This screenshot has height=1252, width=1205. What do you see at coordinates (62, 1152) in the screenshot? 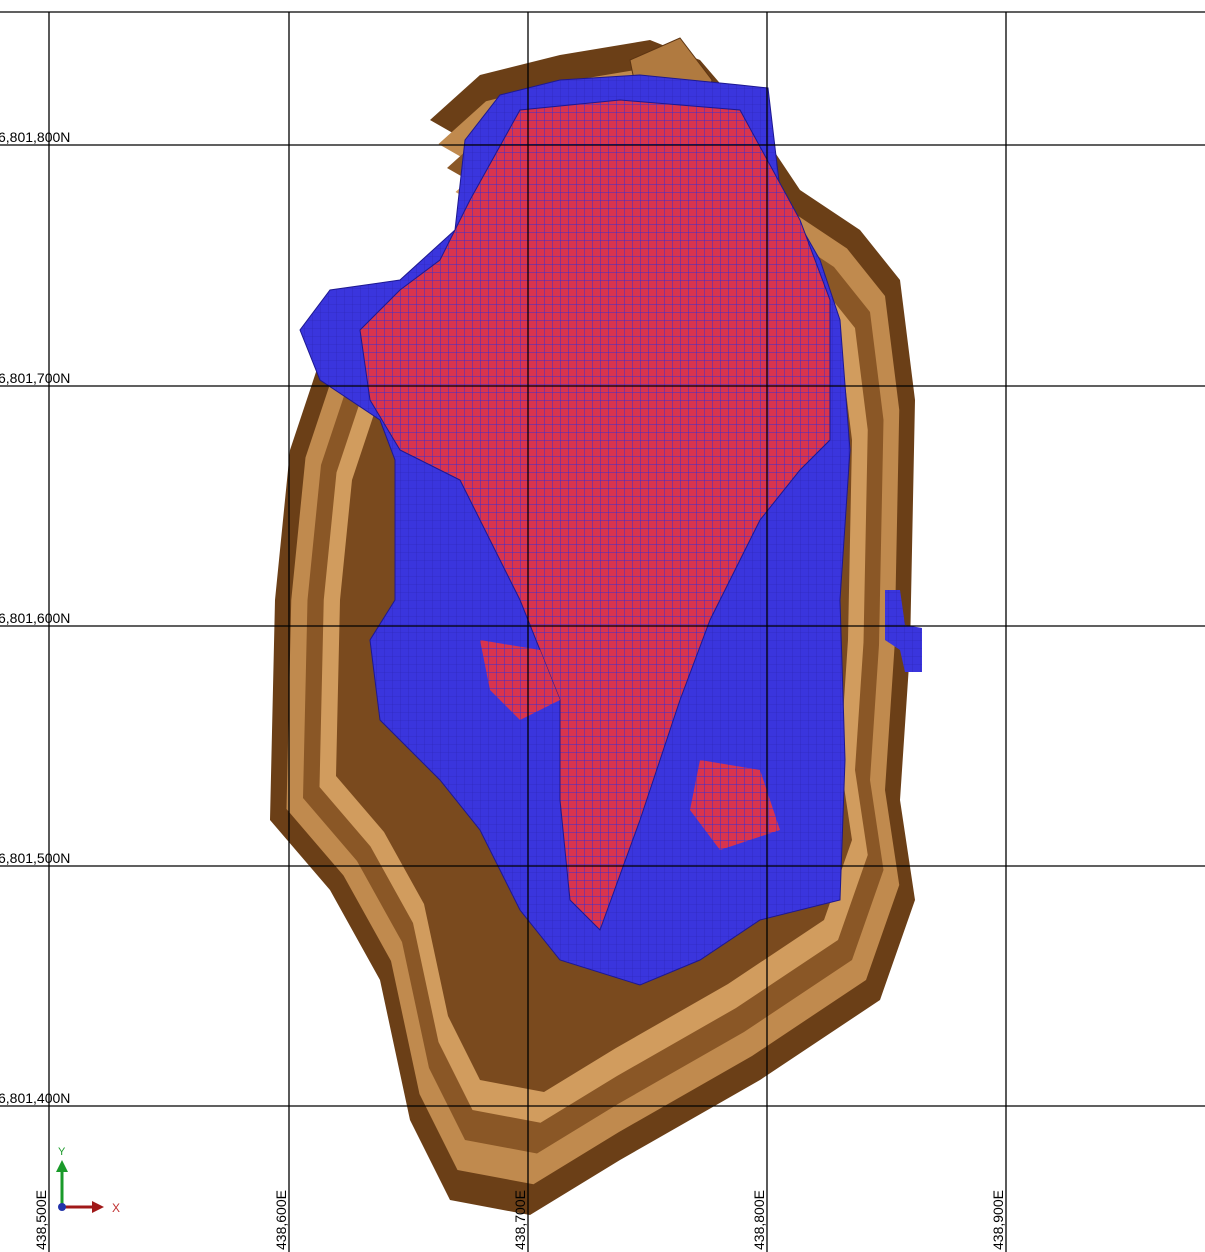
I see `y-axis-label: Y` at bounding box center [62, 1152].